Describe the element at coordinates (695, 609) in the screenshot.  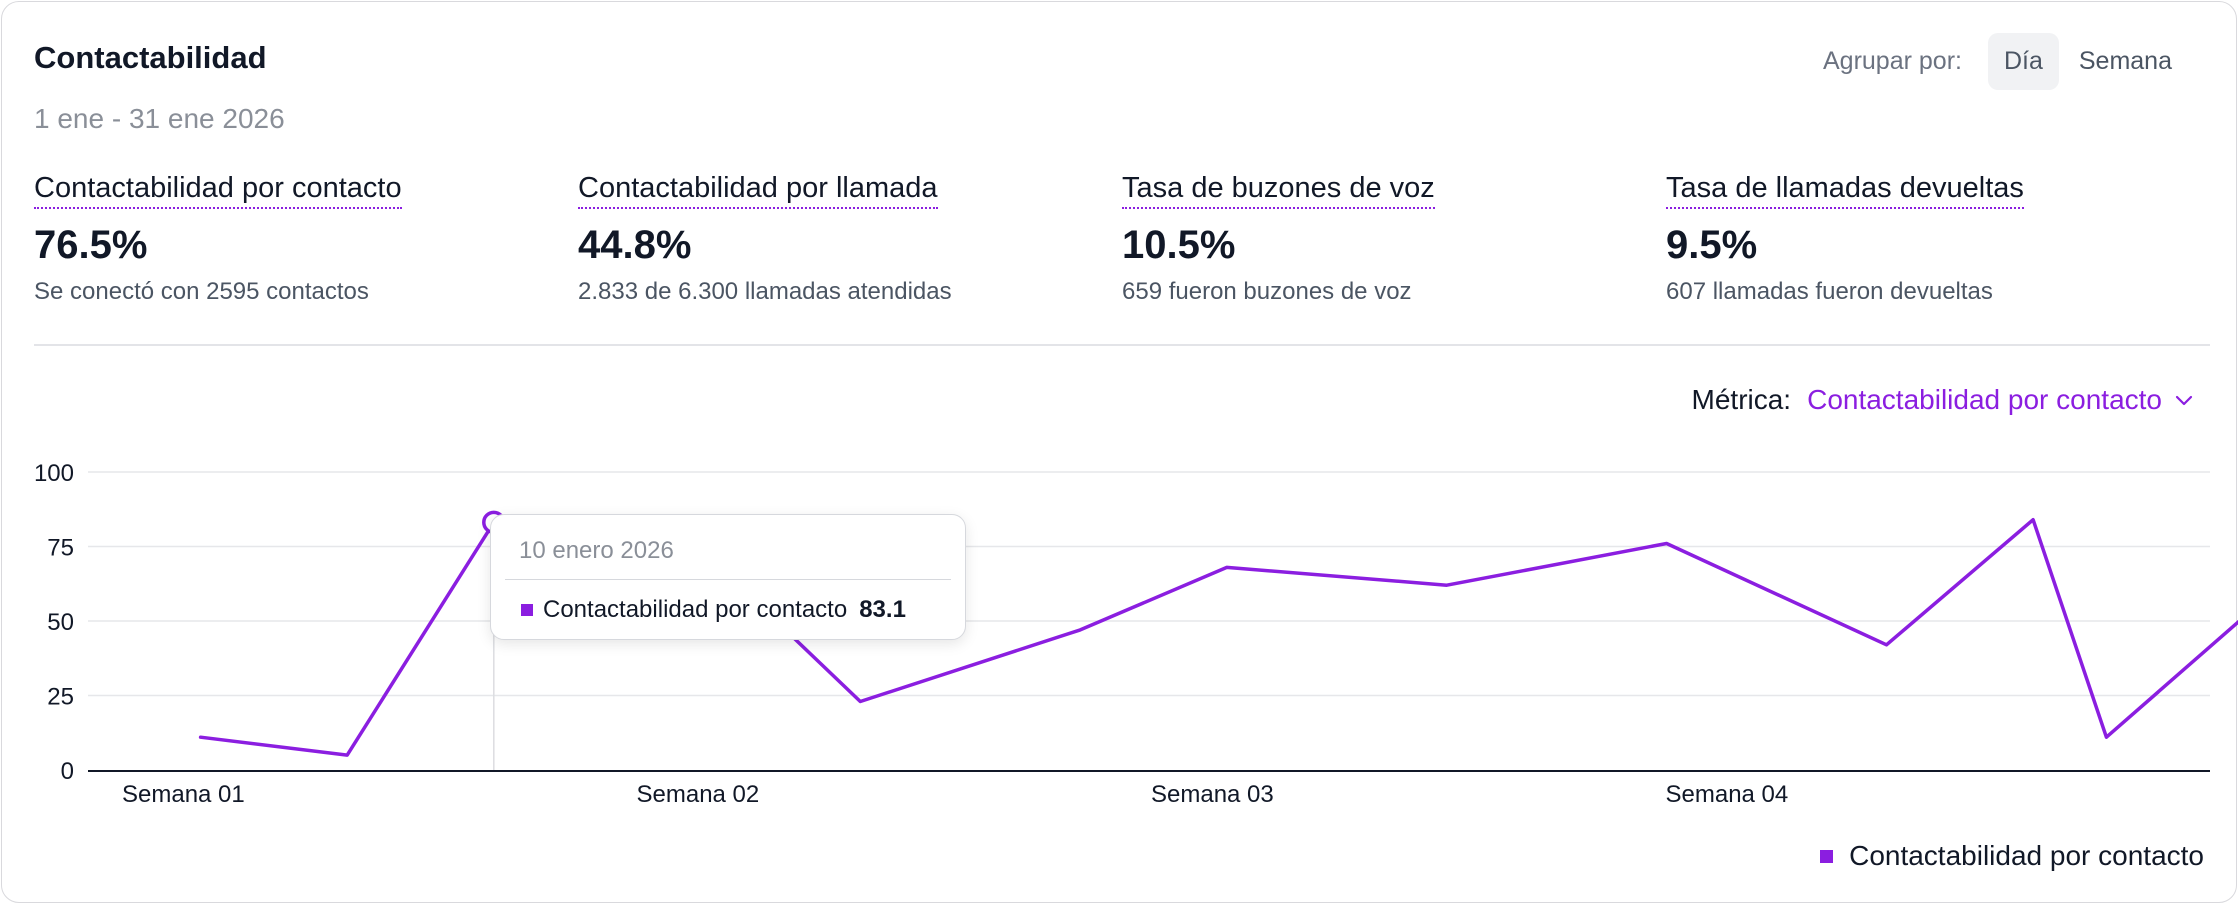
I see `tooltip-series: Contactabilidad por contacto` at that location.